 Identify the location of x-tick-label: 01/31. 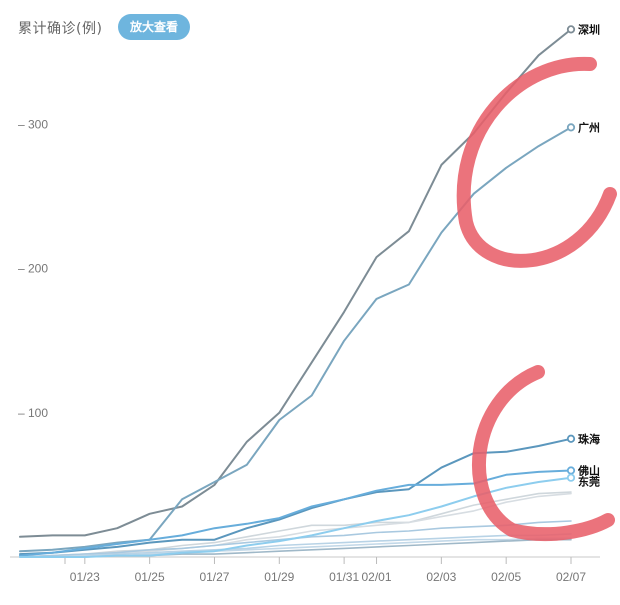
(344, 577).